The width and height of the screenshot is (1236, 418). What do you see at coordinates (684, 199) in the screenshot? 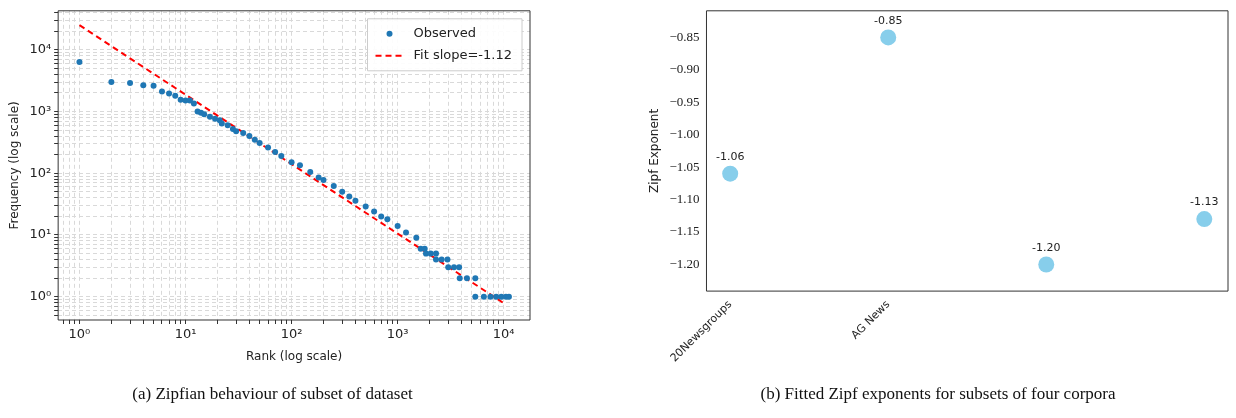
I see `y-tick-label: −1.10` at bounding box center [684, 199].